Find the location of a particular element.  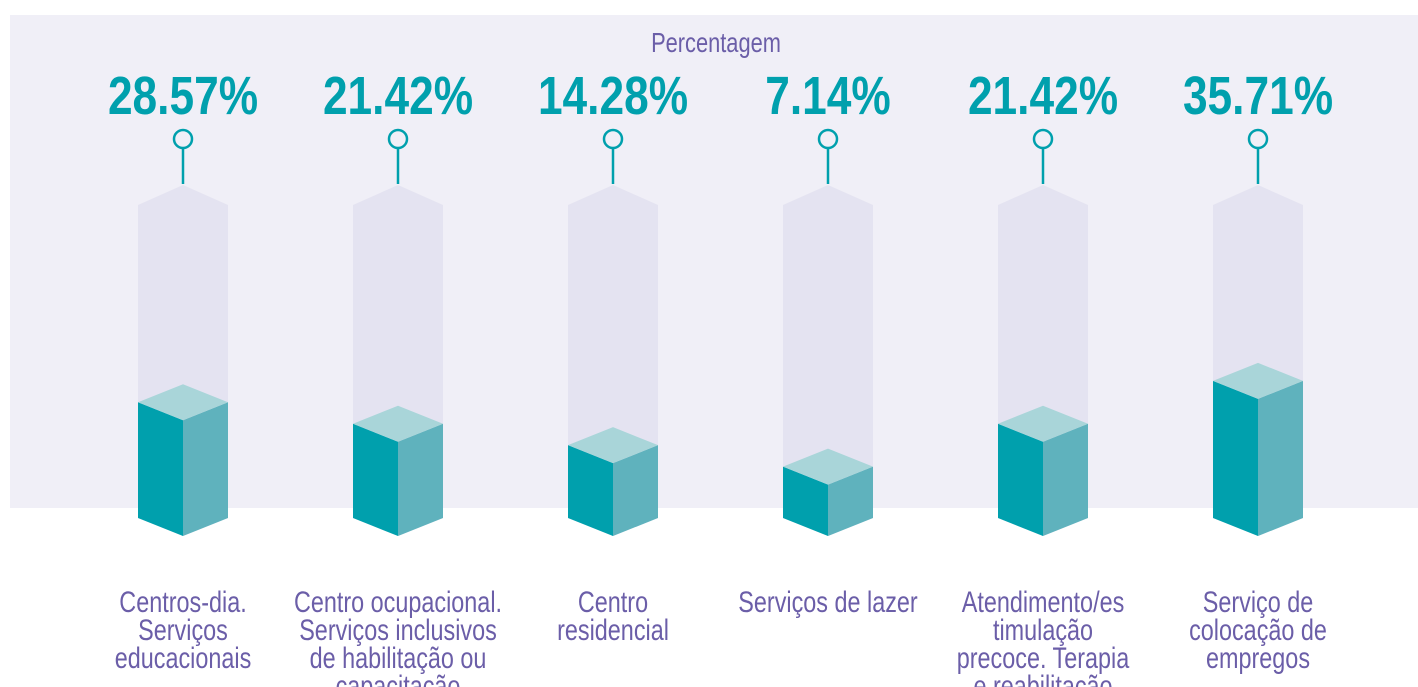

category-line: Serviço de is located at coordinates (1258, 601).